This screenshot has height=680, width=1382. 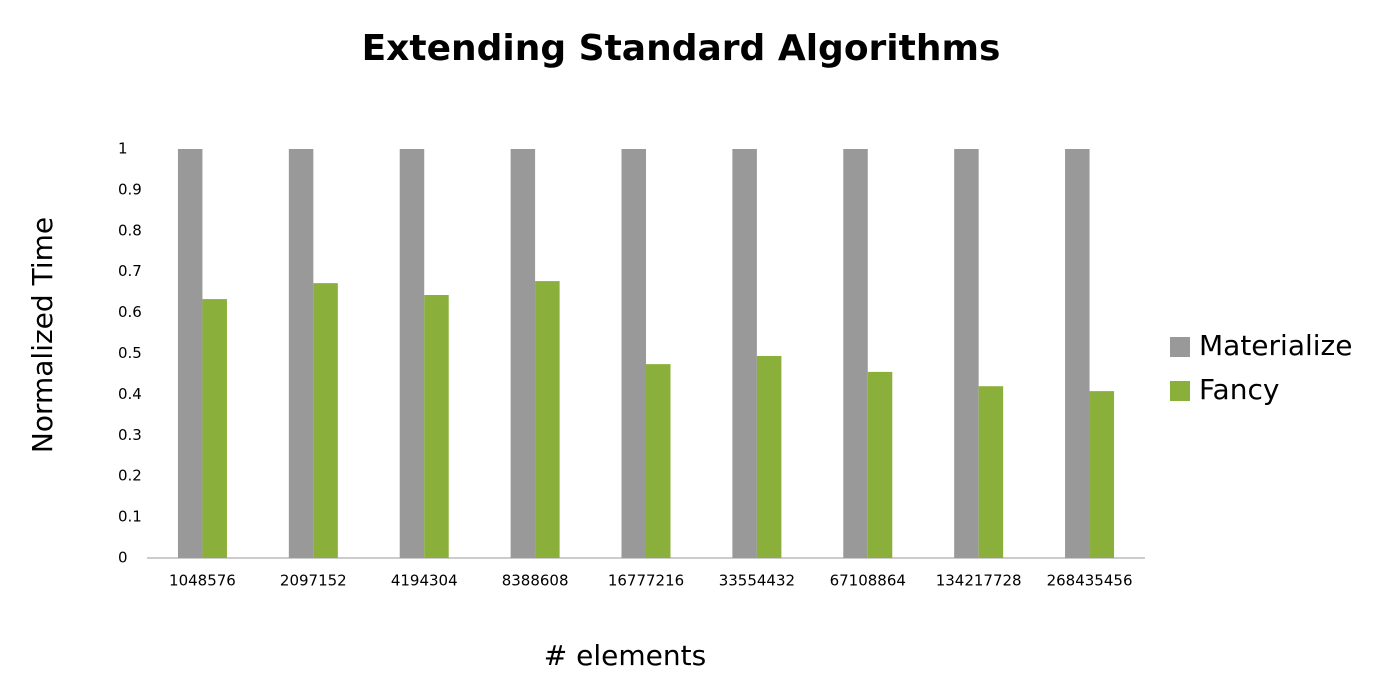 What do you see at coordinates (130, 312) in the screenshot?
I see `y-tick-label: 0.6` at bounding box center [130, 312].